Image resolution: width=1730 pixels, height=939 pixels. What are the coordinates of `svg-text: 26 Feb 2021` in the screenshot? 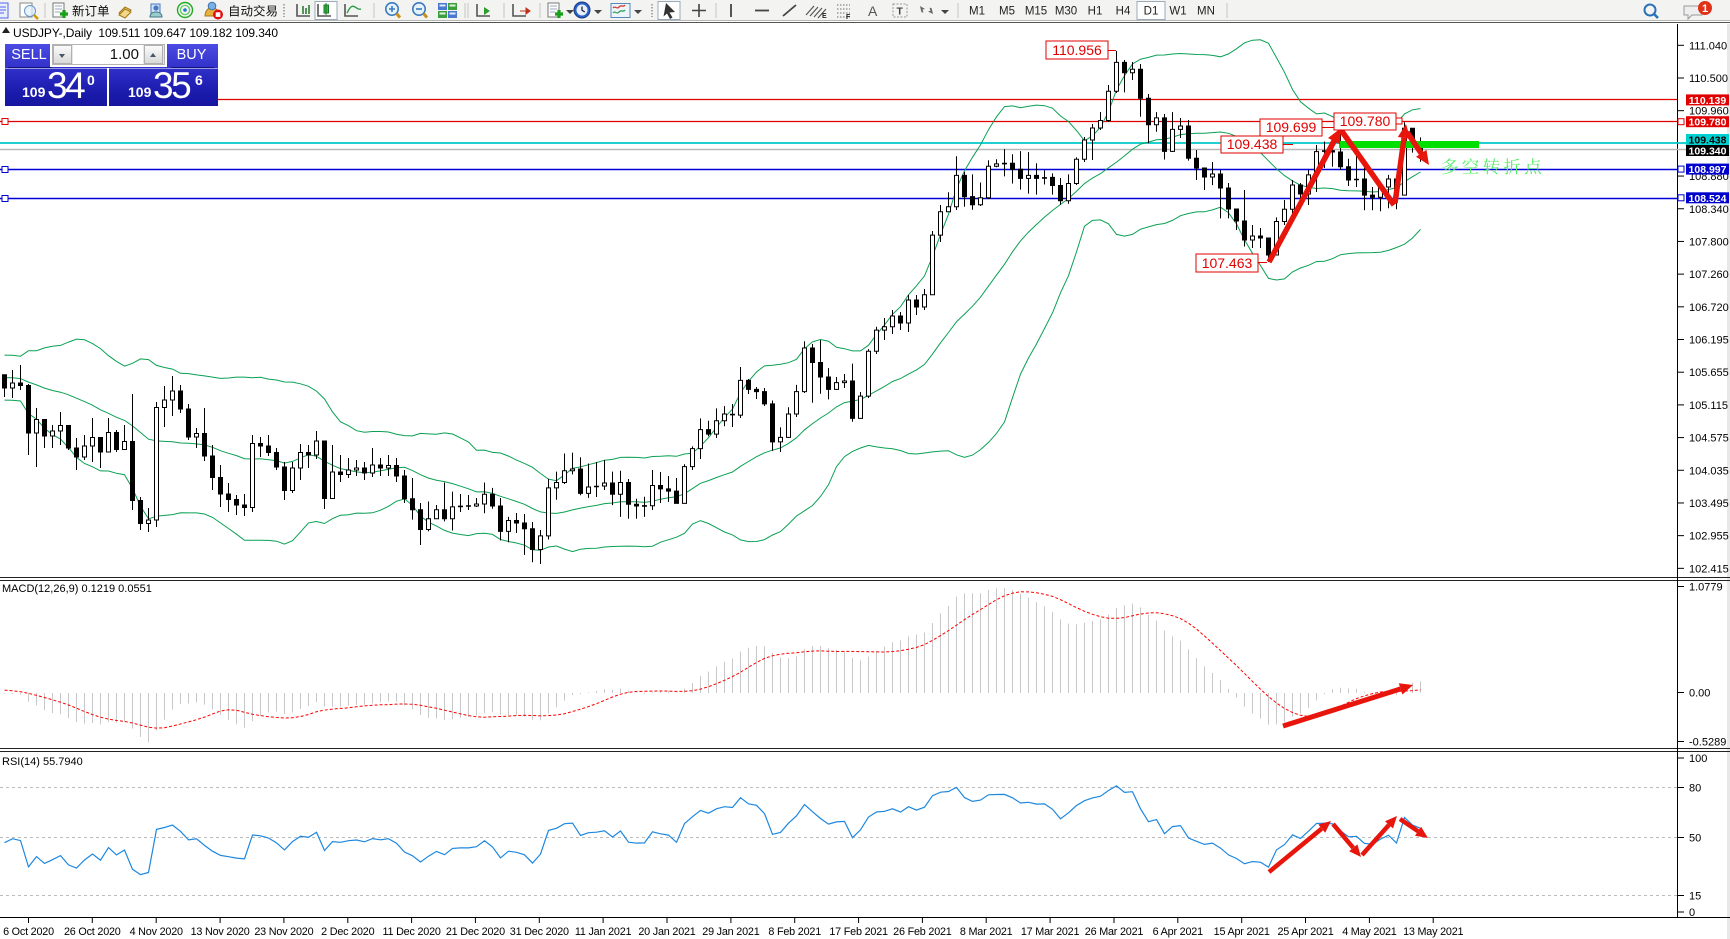 It's located at (922, 932).